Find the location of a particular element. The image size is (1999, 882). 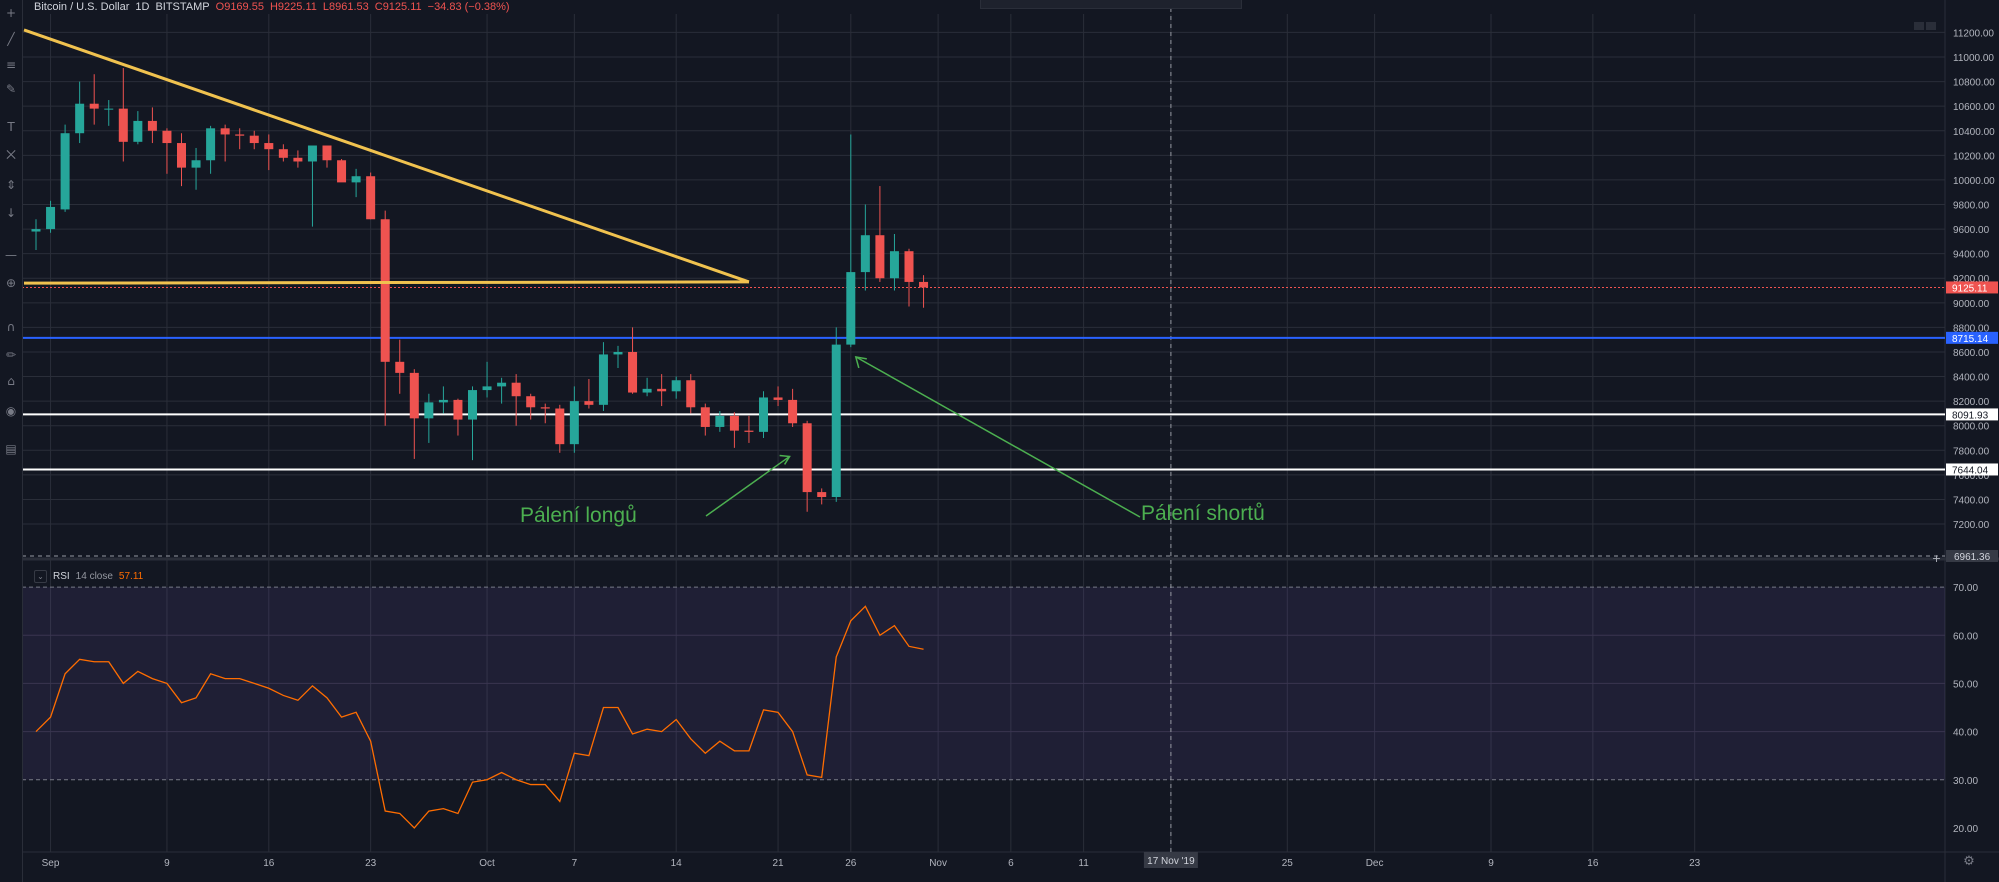

chevron-down-icon: ⌄ is located at coordinates (40, 576).